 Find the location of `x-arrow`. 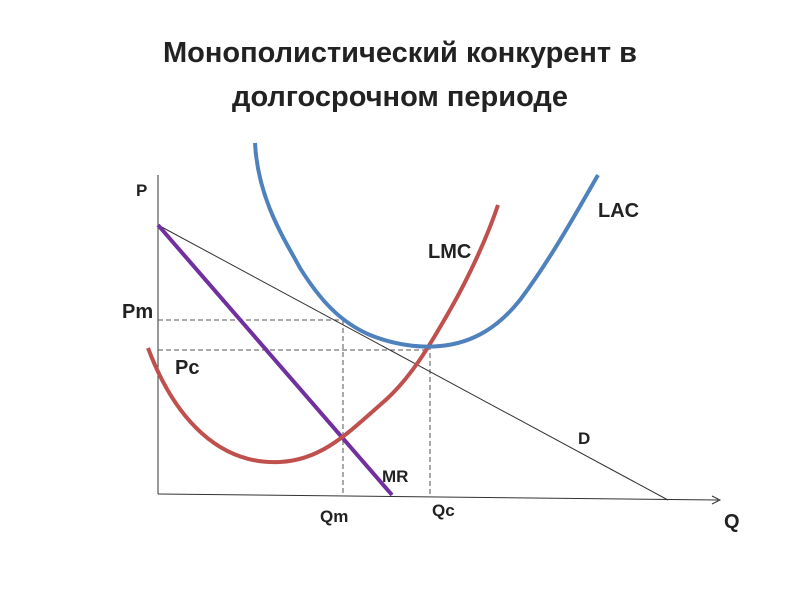

x-arrow is located at coordinates (716, 500).